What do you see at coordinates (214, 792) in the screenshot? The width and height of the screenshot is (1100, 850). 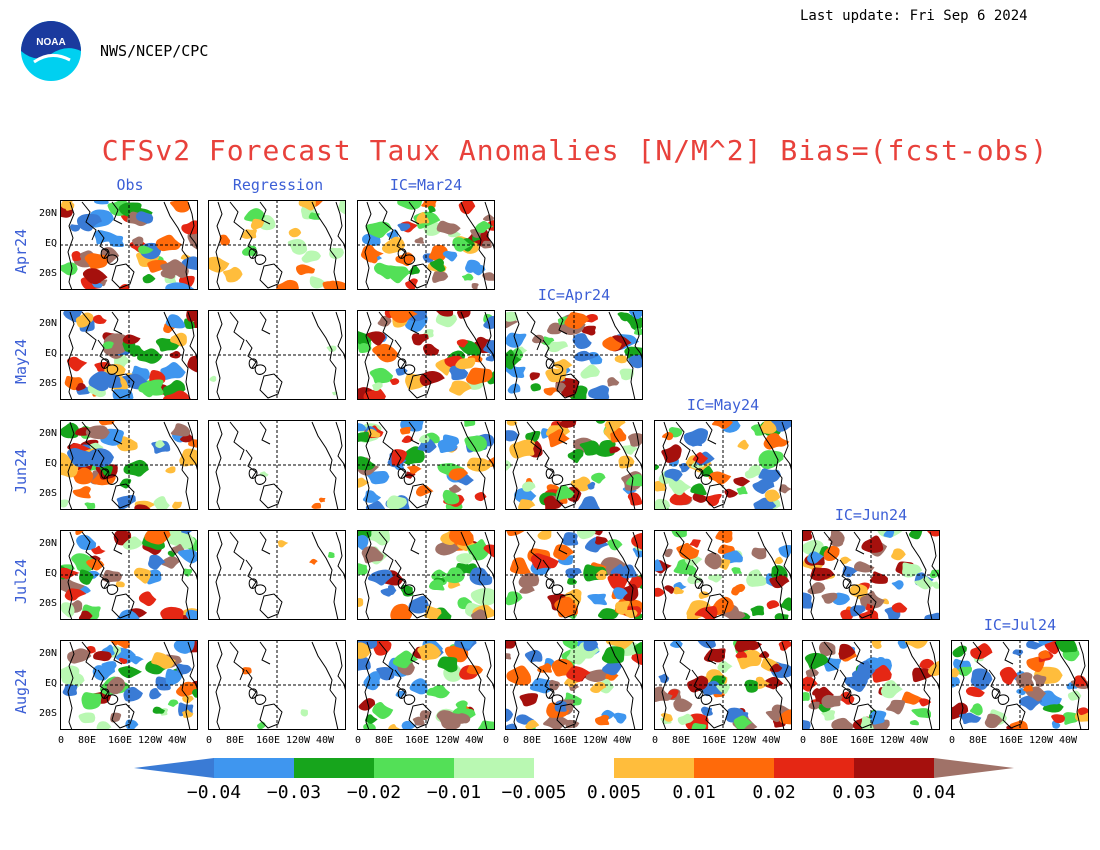 I see `colorbar-label: −0.04` at bounding box center [214, 792].